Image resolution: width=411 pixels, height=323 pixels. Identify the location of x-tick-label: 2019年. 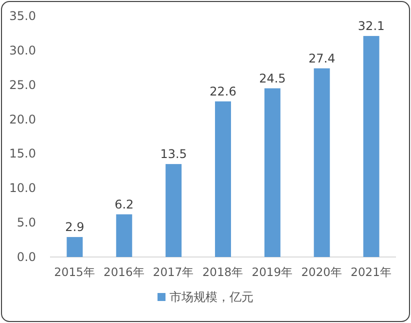
(273, 272).